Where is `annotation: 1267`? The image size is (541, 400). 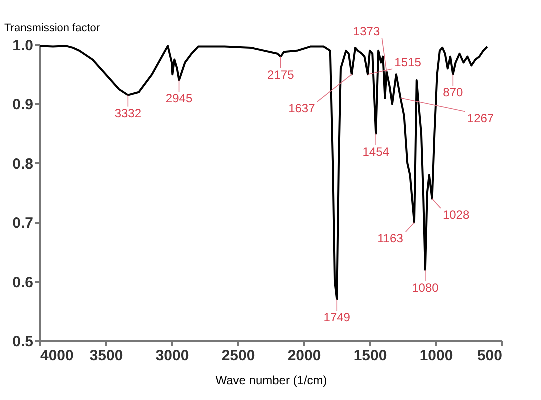 annotation: 1267 is located at coordinates (480, 118).